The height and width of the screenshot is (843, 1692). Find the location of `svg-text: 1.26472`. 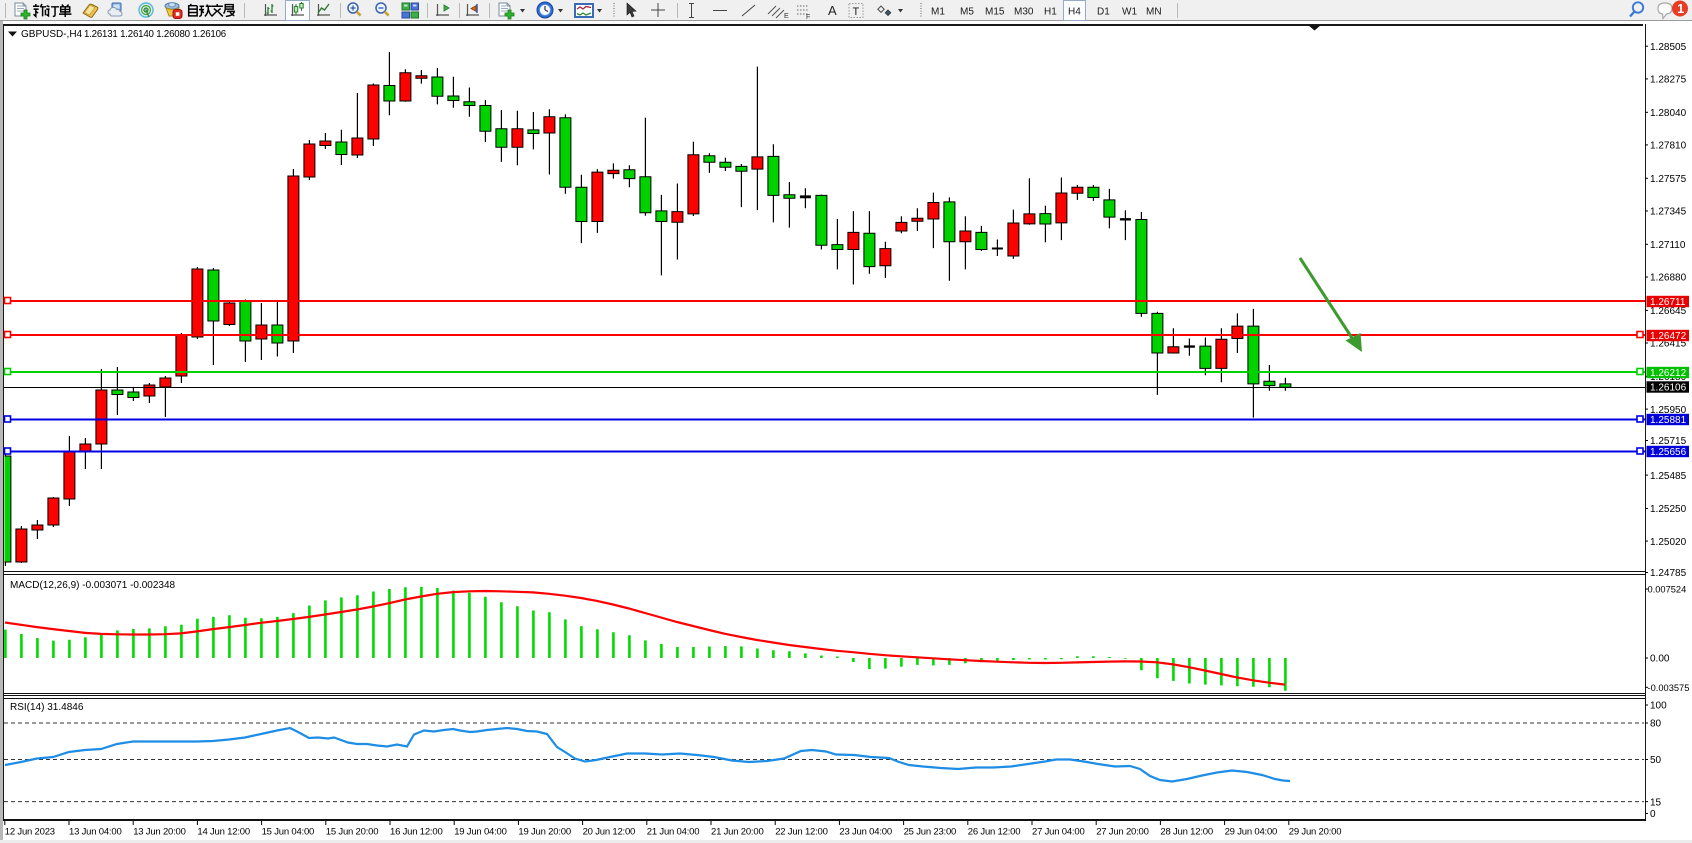

svg-text: 1.26472 is located at coordinates (1668, 336).